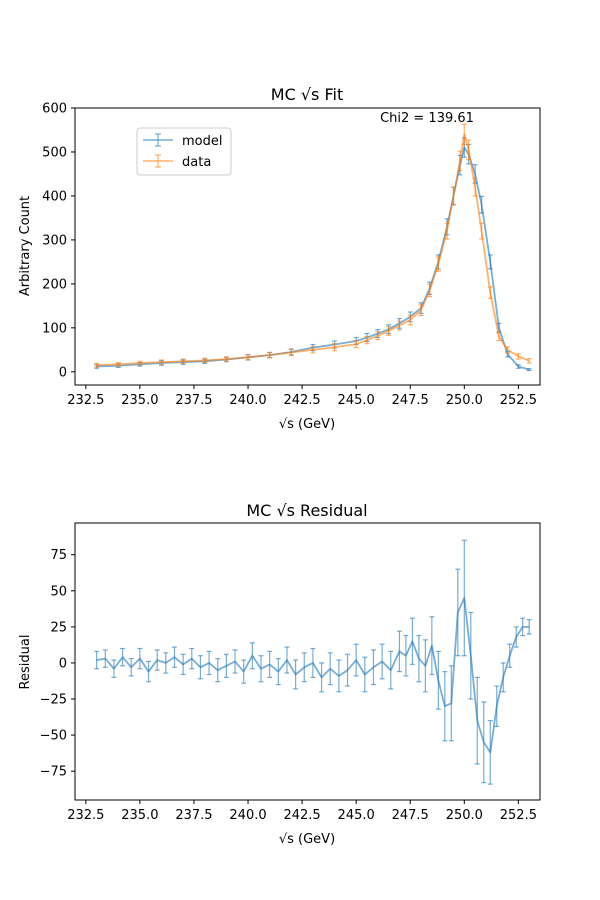  I want to click on residual-y-tick-label: −75, so click(53, 772).